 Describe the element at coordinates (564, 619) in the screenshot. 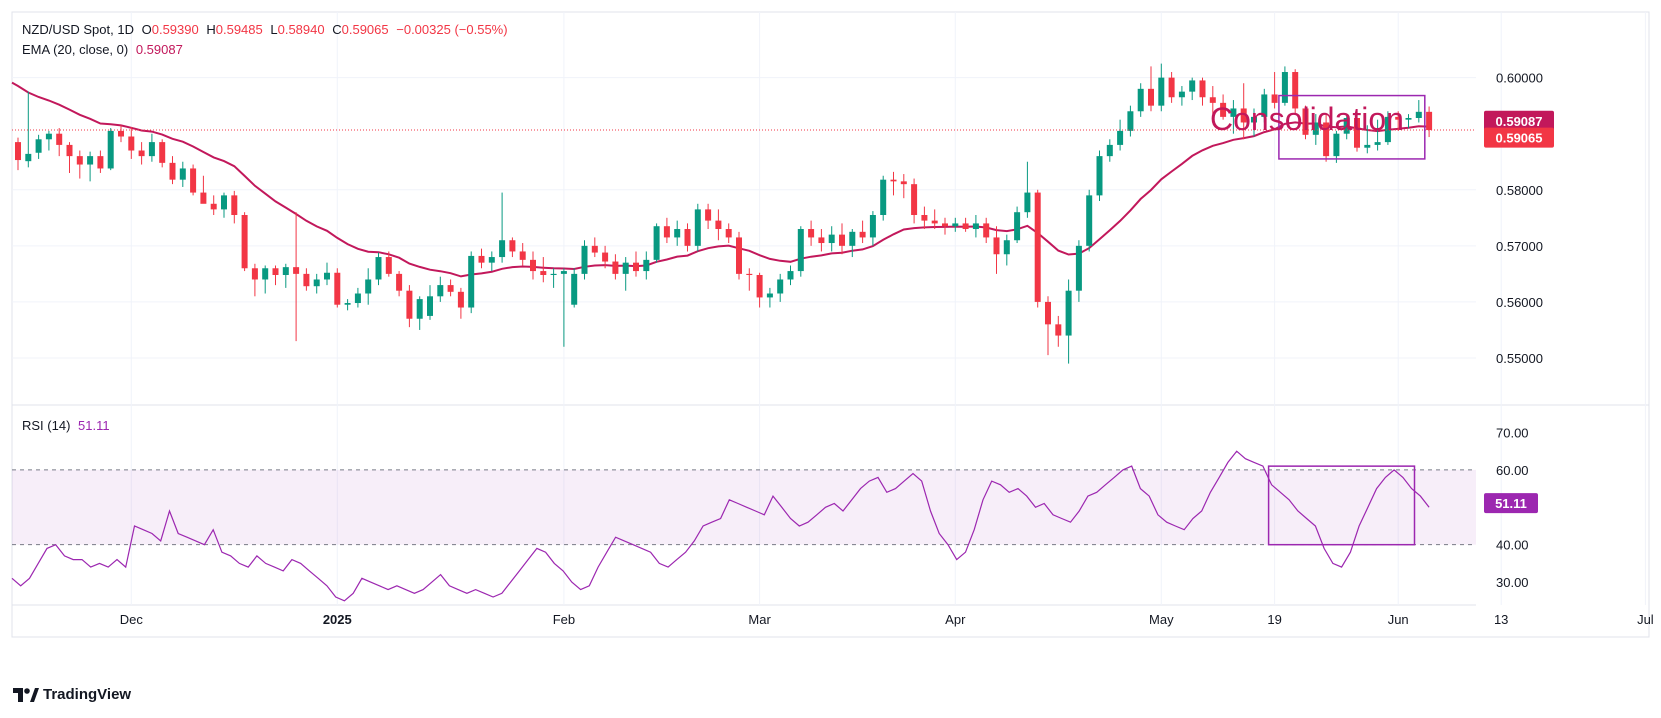

I see `time-tick-label: Feb` at that location.